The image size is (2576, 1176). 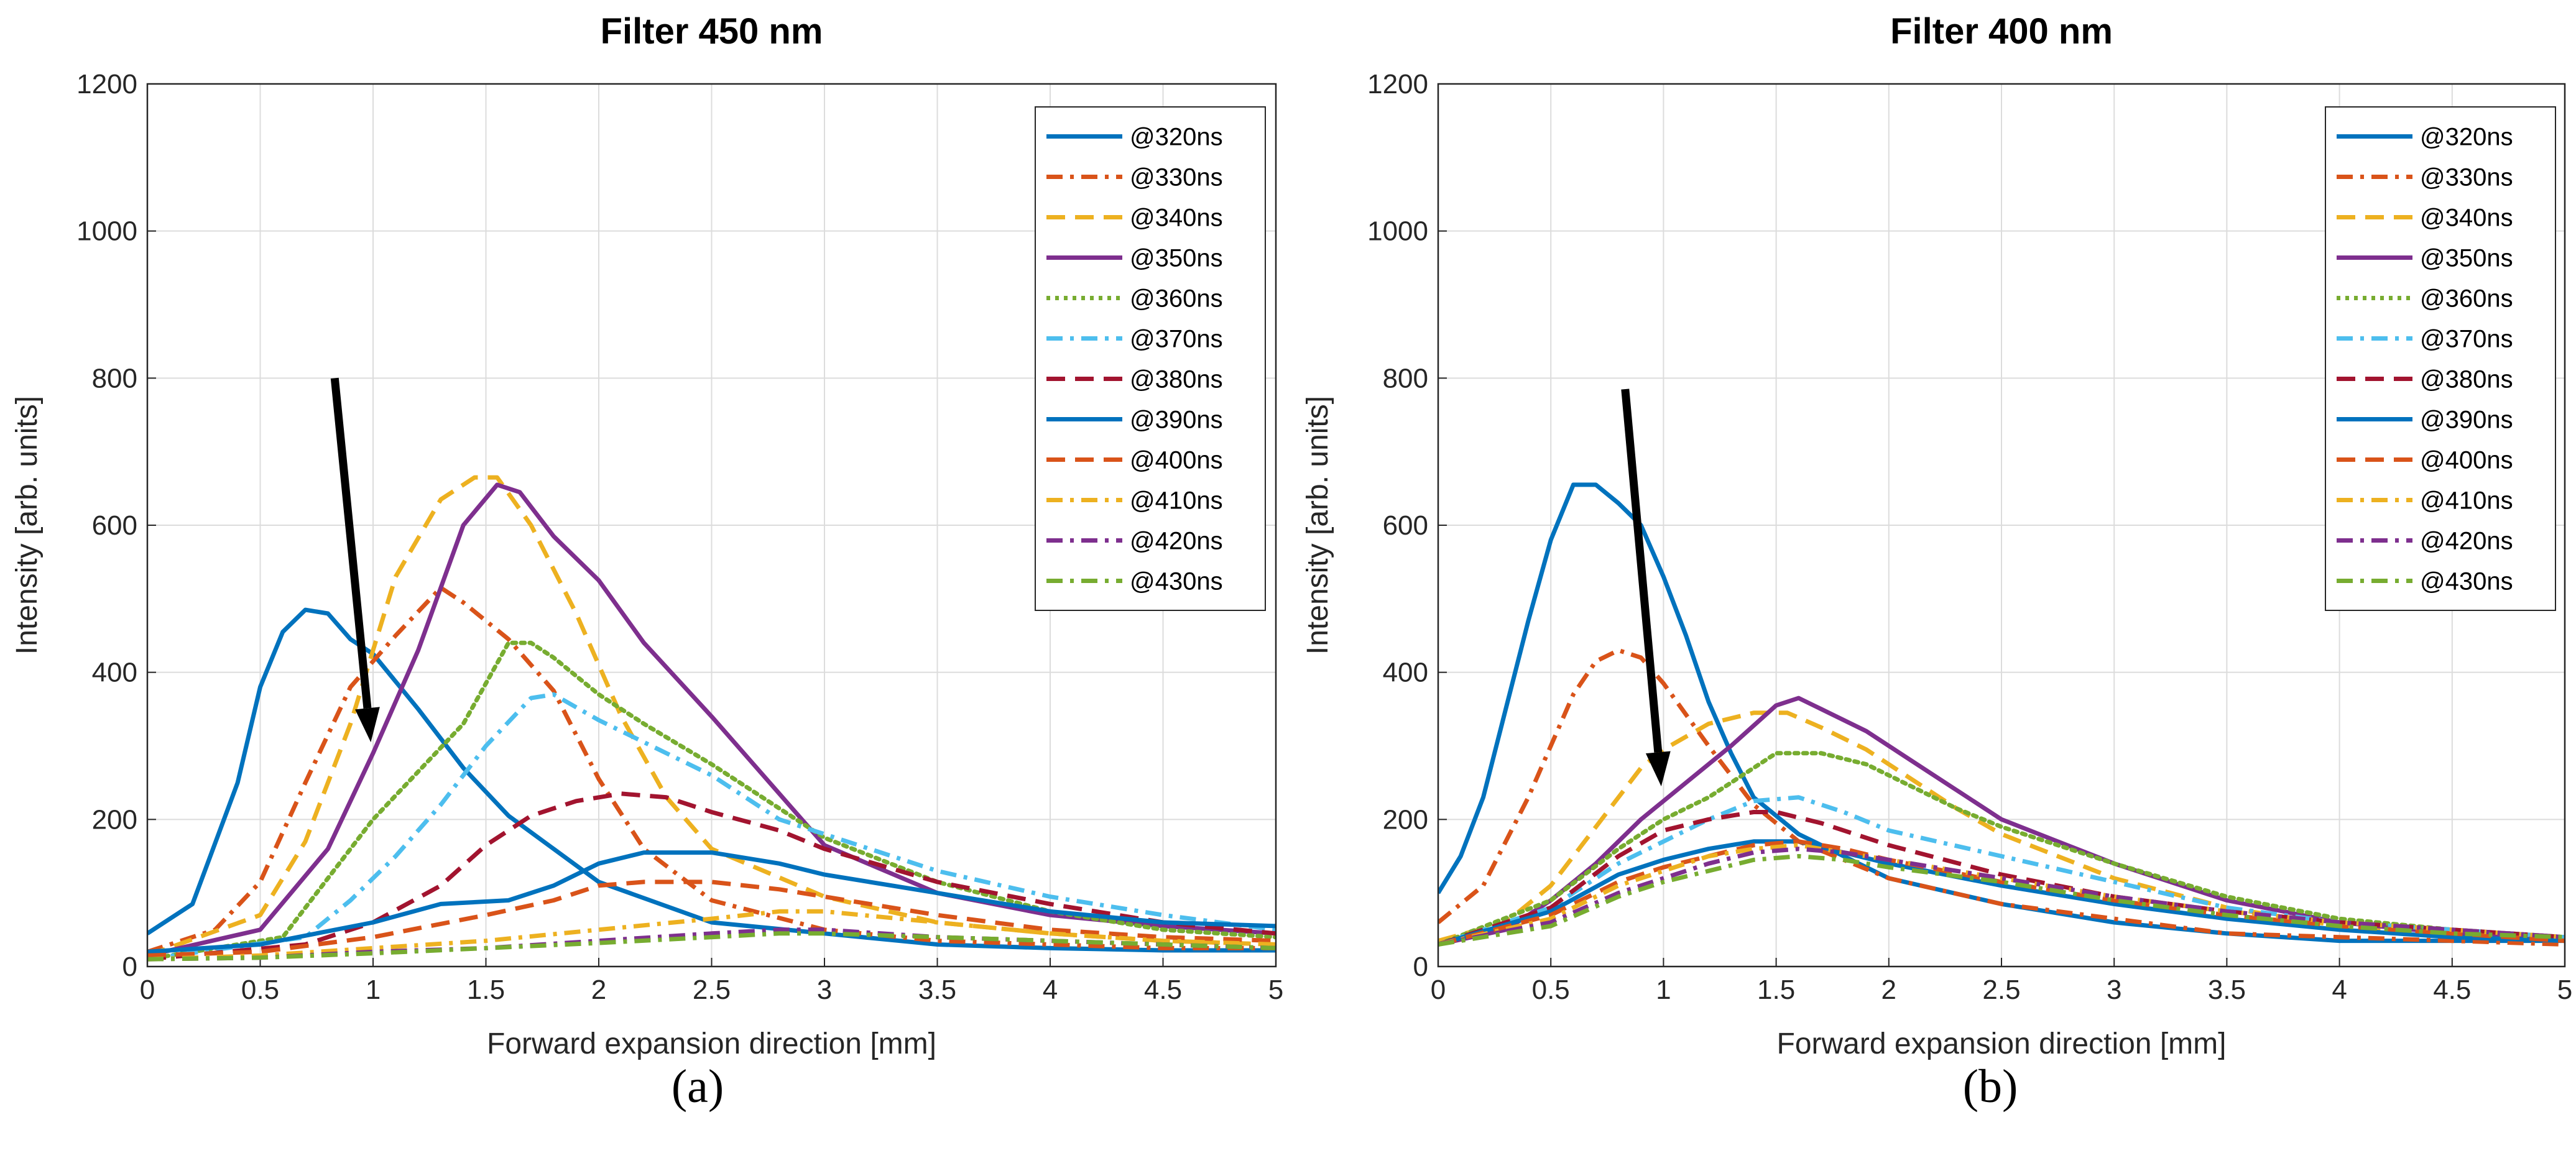 What do you see at coordinates (2001, 31) in the screenshot?
I see `chart-title: Filter 400 nm` at bounding box center [2001, 31].